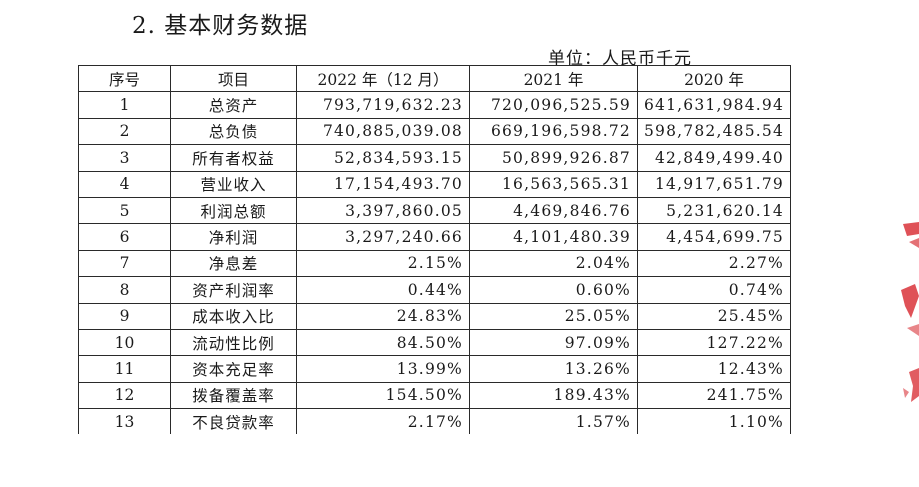 This screenshot has width=919, height=487. What do you see at coordinates (383, 263) in the screenshot?
I see `value-2022: 2.15%` at bounding box center [383, 263].